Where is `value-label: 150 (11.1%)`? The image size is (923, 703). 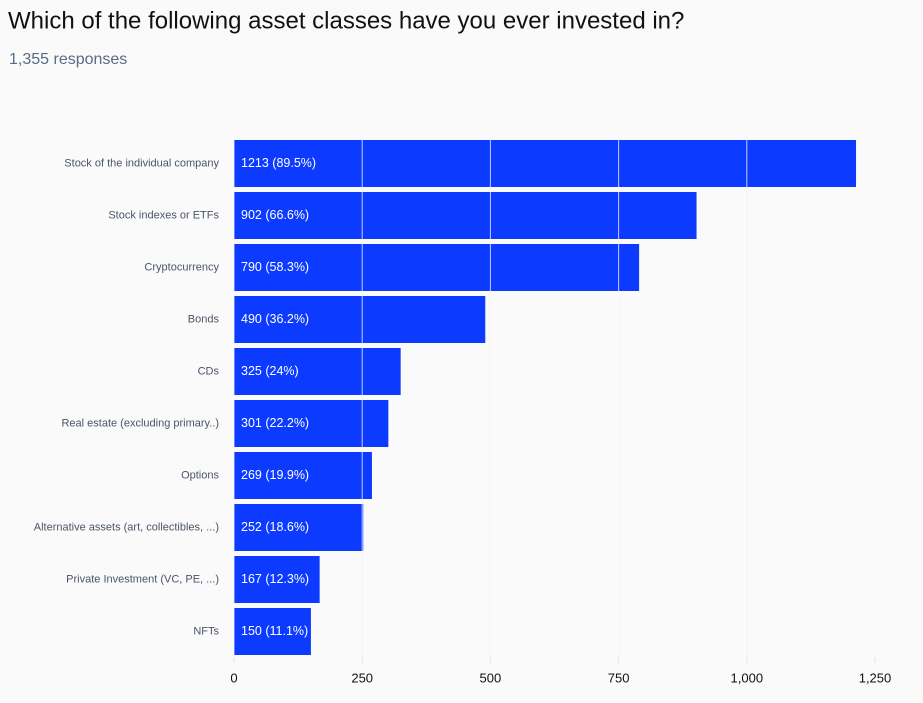
value-label: 150 (11.1%) is located at coordinates (274, 631).